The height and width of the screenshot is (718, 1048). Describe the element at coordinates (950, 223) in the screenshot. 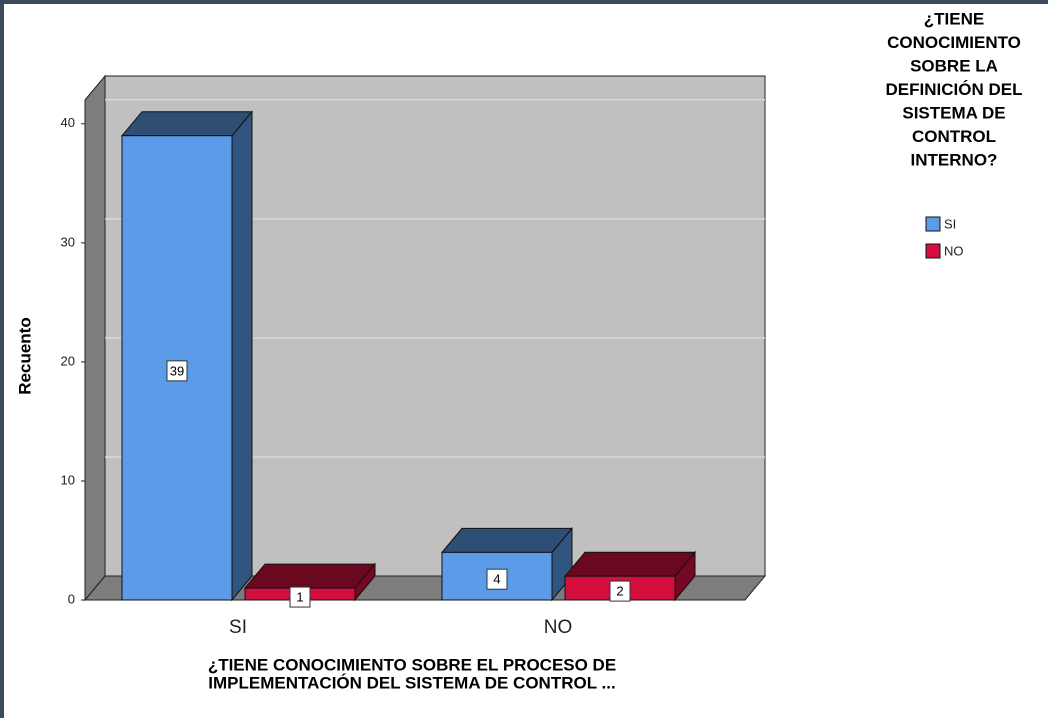

I see `legend-label: SI` at that location.